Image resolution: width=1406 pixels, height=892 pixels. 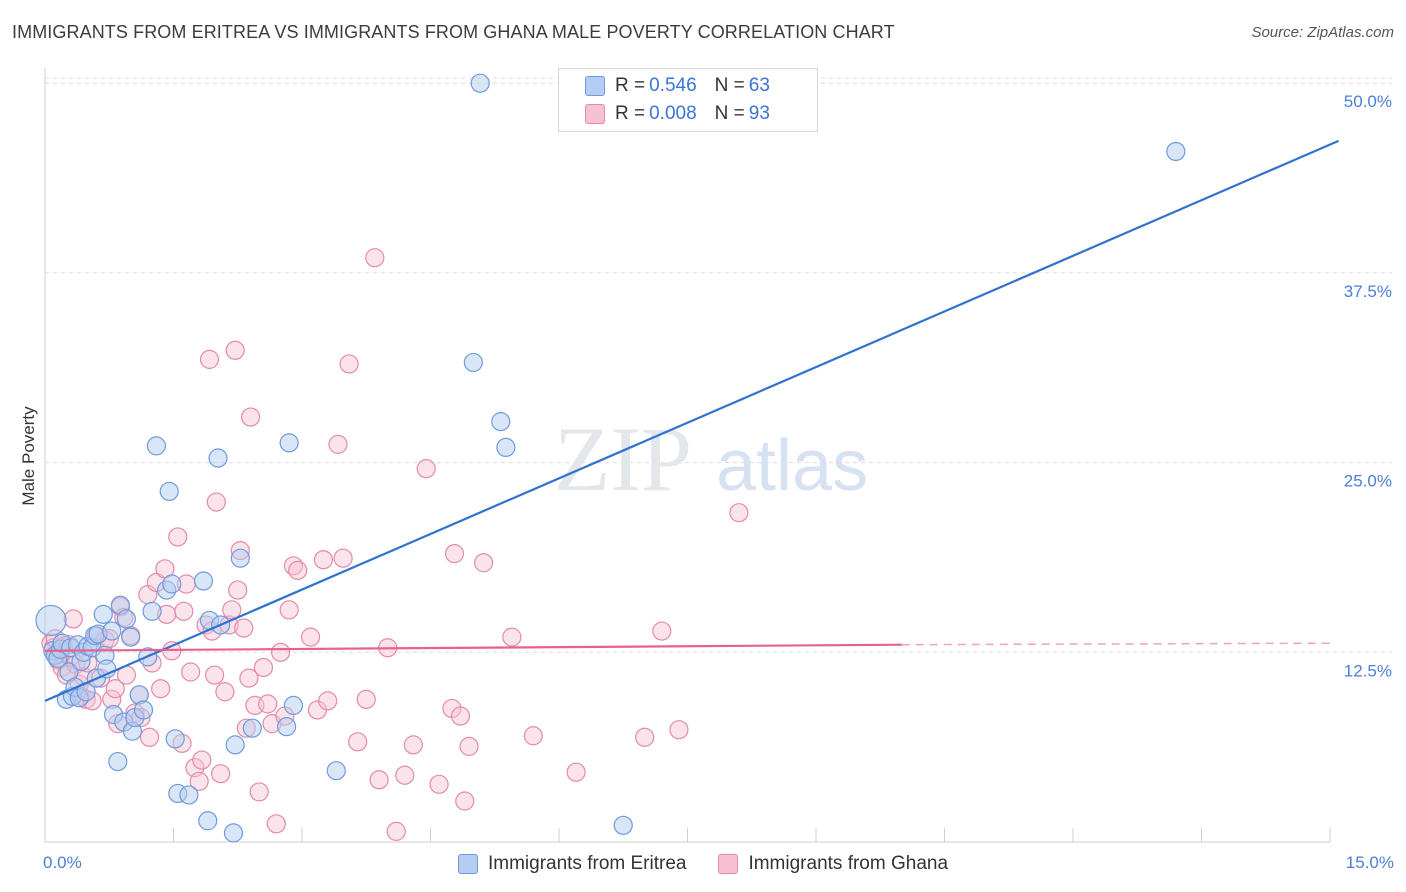 I want to click on y-tick-label: 37.5%, so click(x=1368, y=291).